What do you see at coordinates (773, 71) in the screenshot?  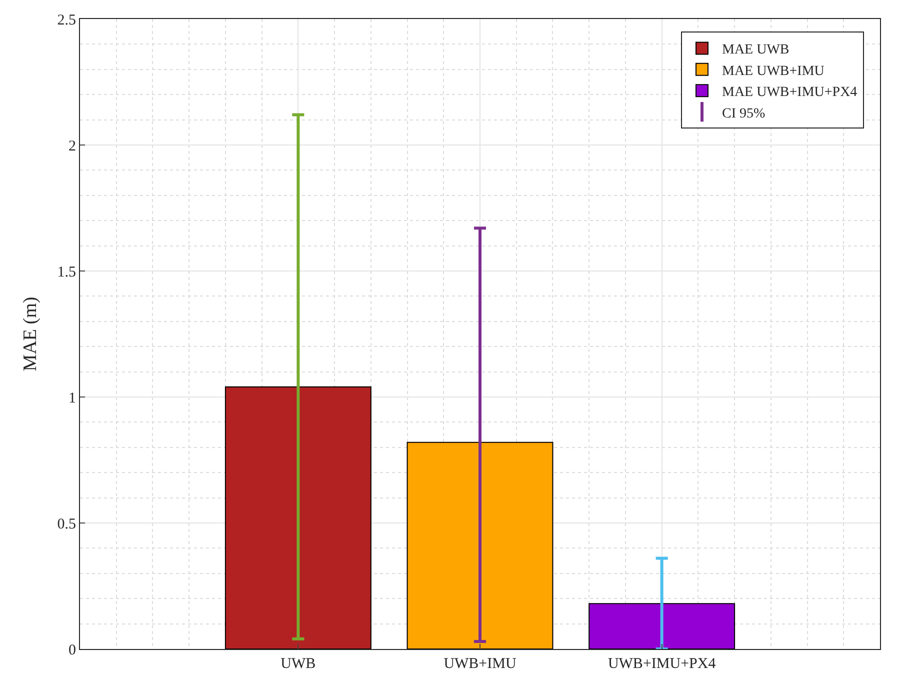 I see `legend-label: MAE UWB+IMU` at bounding box center [773, 71].